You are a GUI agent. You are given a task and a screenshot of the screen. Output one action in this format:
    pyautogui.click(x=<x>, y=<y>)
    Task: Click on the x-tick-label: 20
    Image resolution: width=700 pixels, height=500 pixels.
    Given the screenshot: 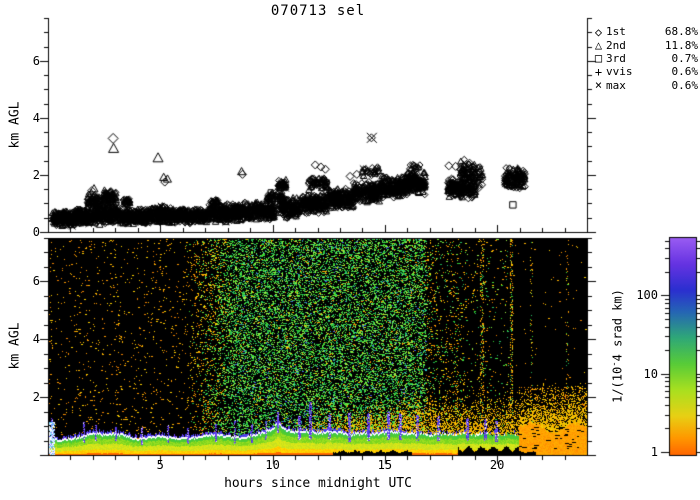 What is the action you would take?
    pyautogui.click(x=497, y=465)
    